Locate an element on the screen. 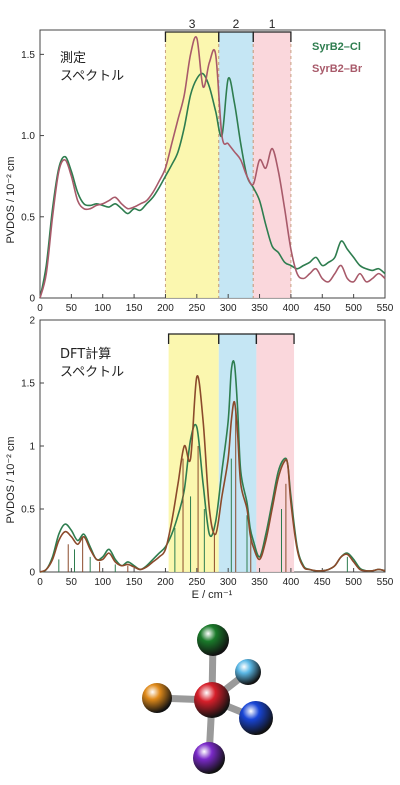 This screenshot has height=785, width=400. molecule-illustration is located at coordinates (207, 699).